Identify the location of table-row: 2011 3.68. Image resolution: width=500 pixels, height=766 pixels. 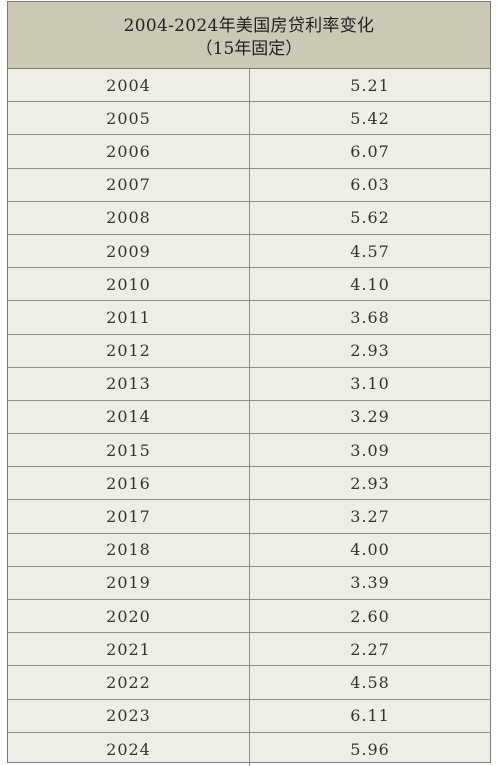
(249, 318).